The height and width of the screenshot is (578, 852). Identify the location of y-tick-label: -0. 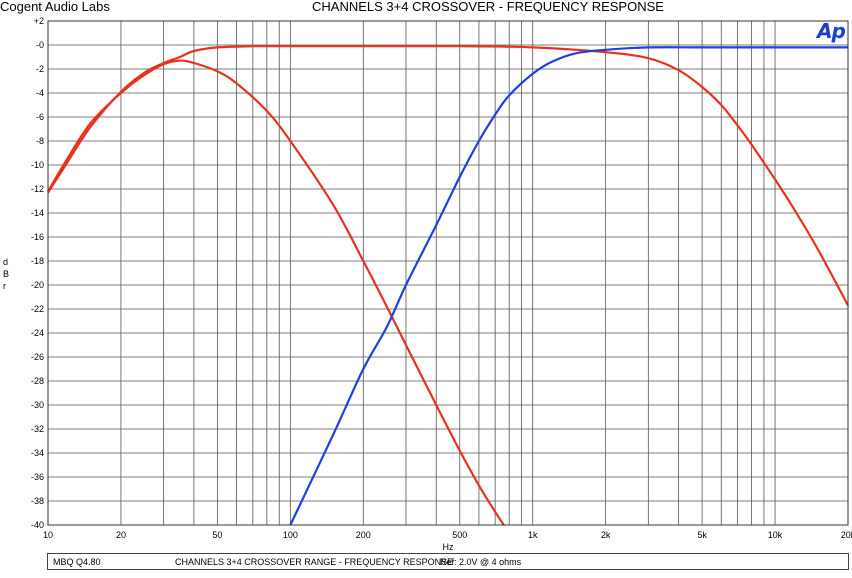
(40, 45).